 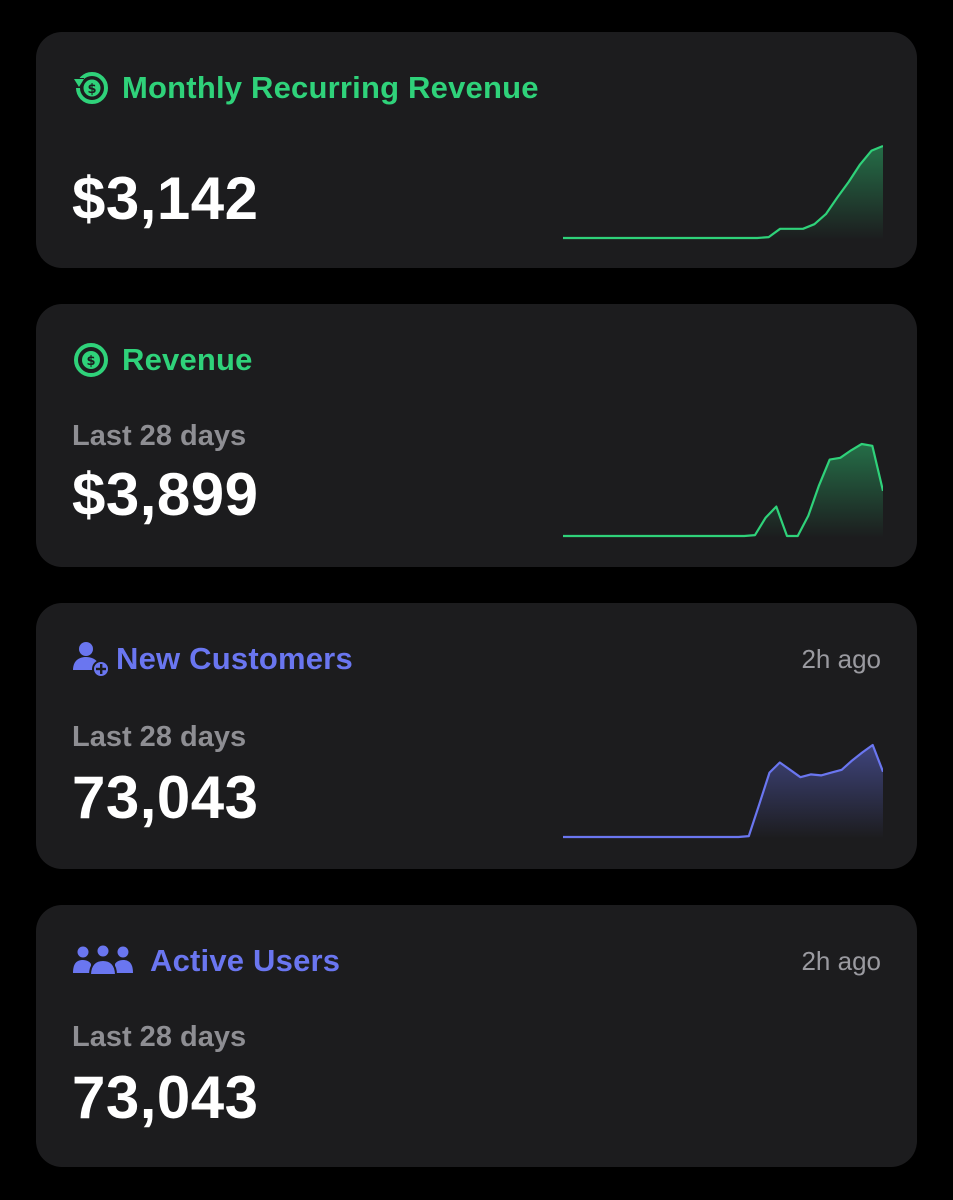 I want to click on new-customers-sparkline, so click(x=723, y=791).